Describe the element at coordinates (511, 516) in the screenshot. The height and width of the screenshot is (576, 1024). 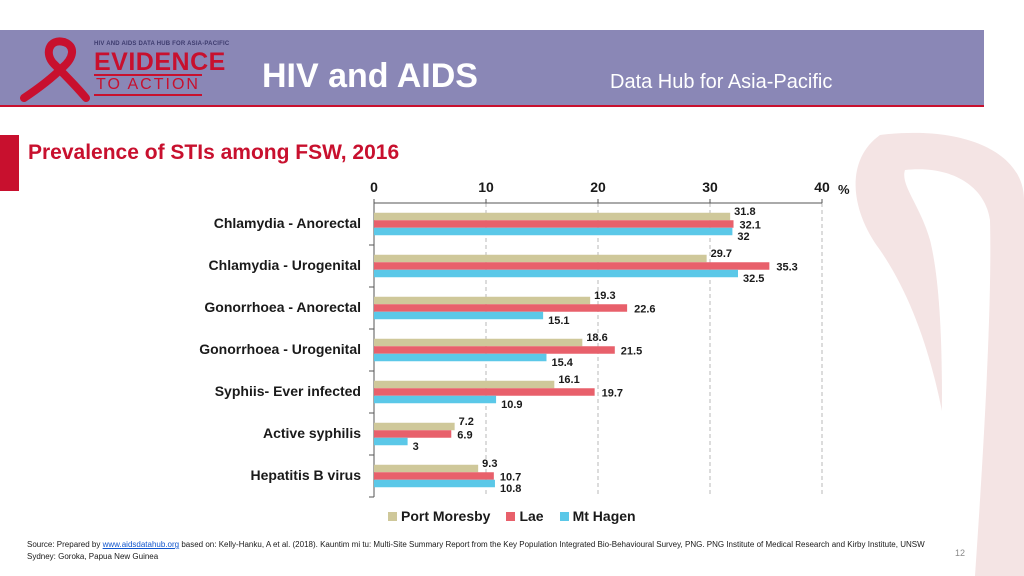
I see `legend-swatch-lae` at that location.